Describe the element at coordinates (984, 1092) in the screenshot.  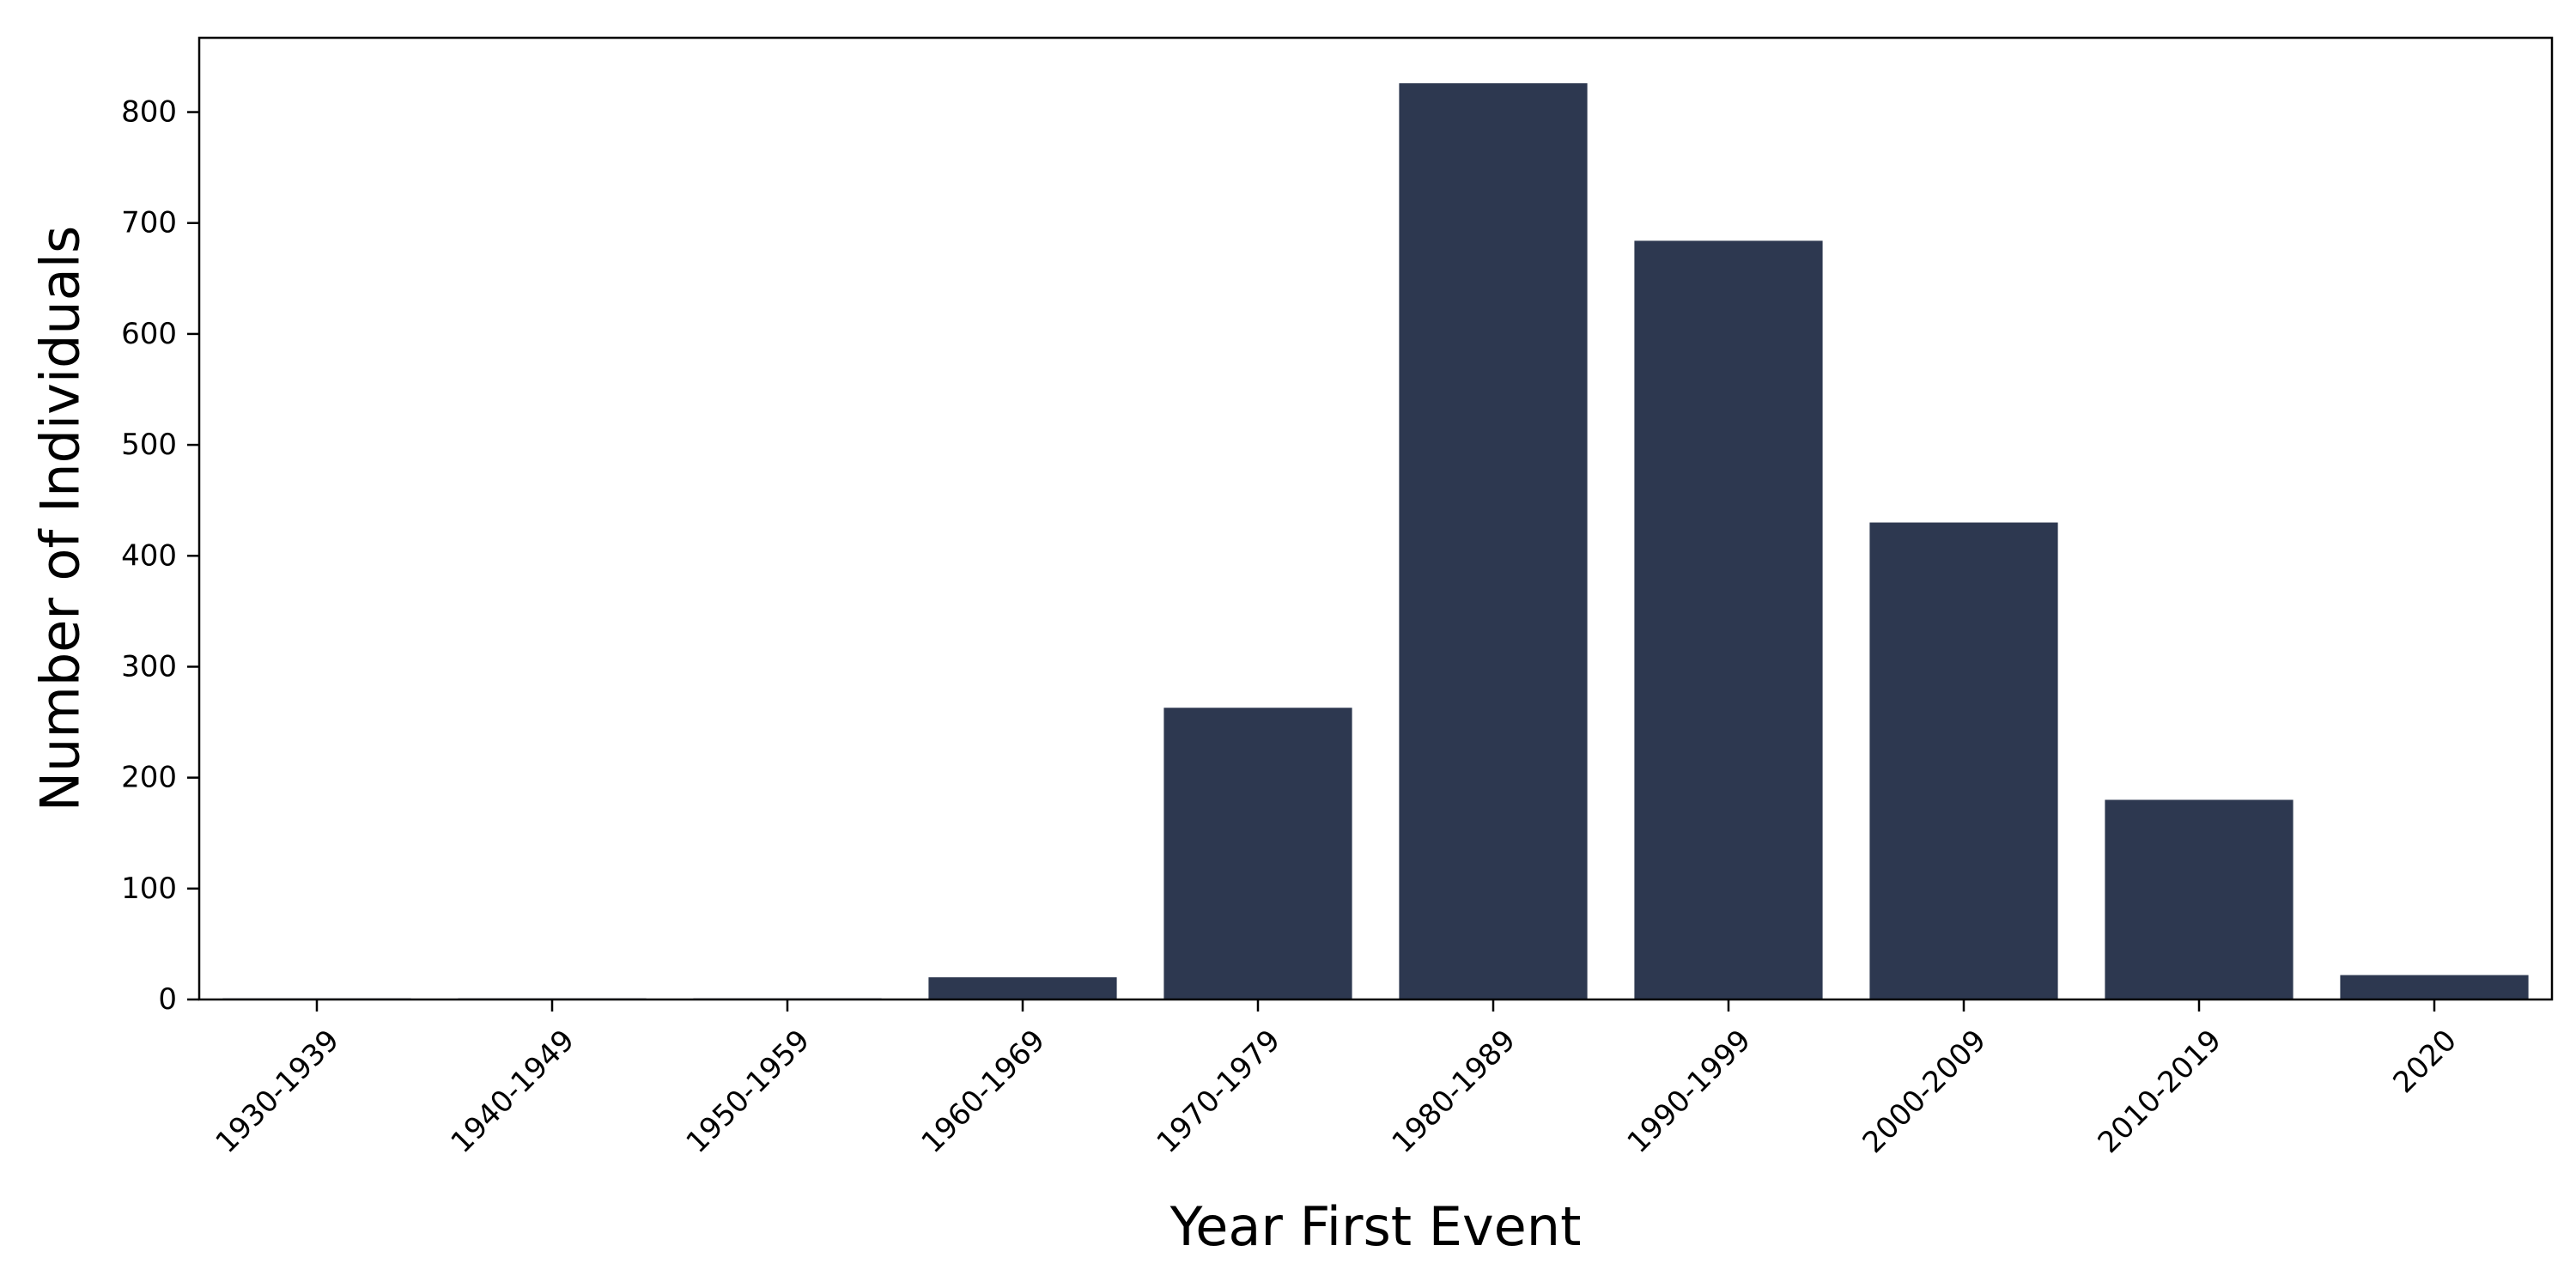
I see `x-tick-label: 1960-1969` at that location.